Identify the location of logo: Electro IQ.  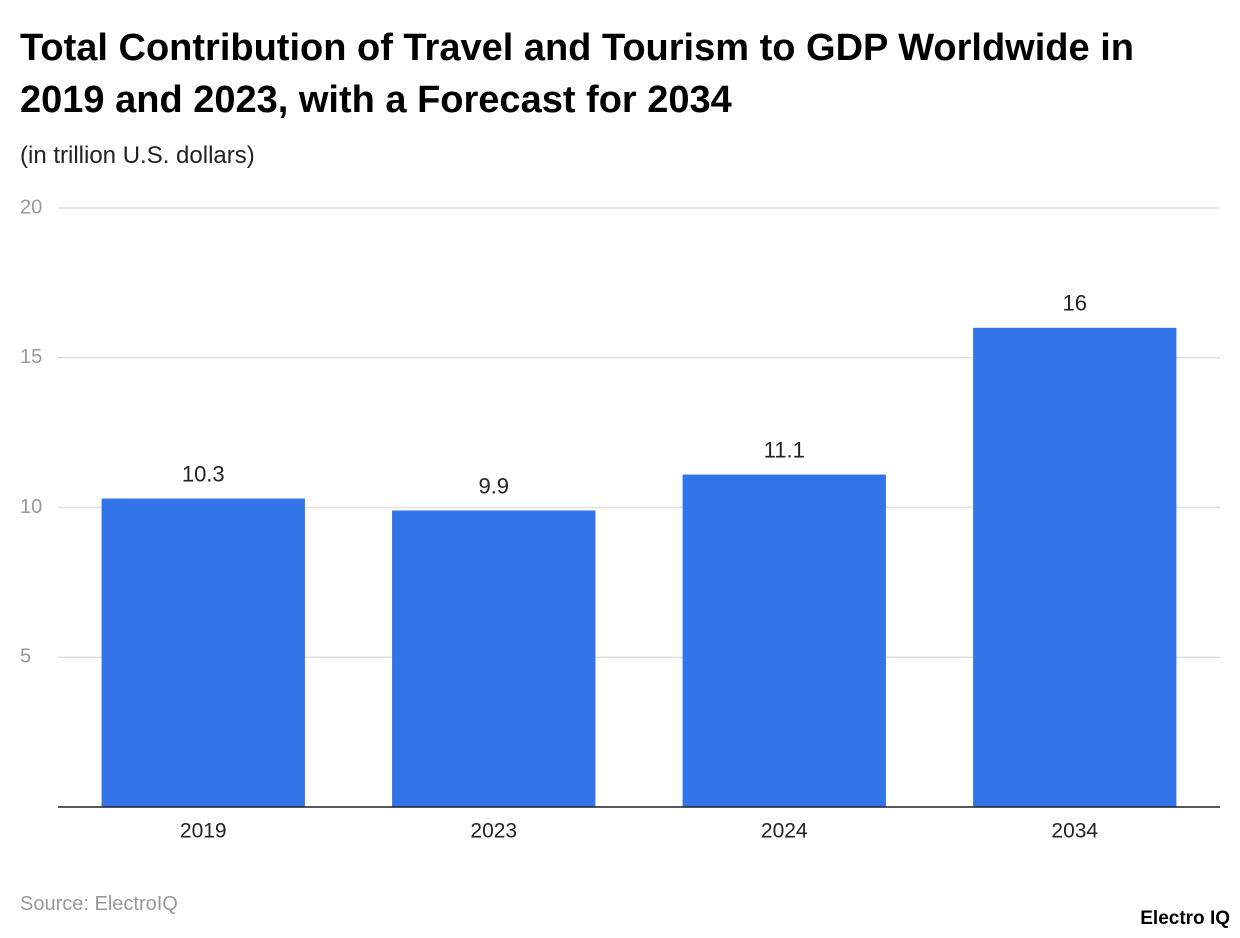
(1185, 918).